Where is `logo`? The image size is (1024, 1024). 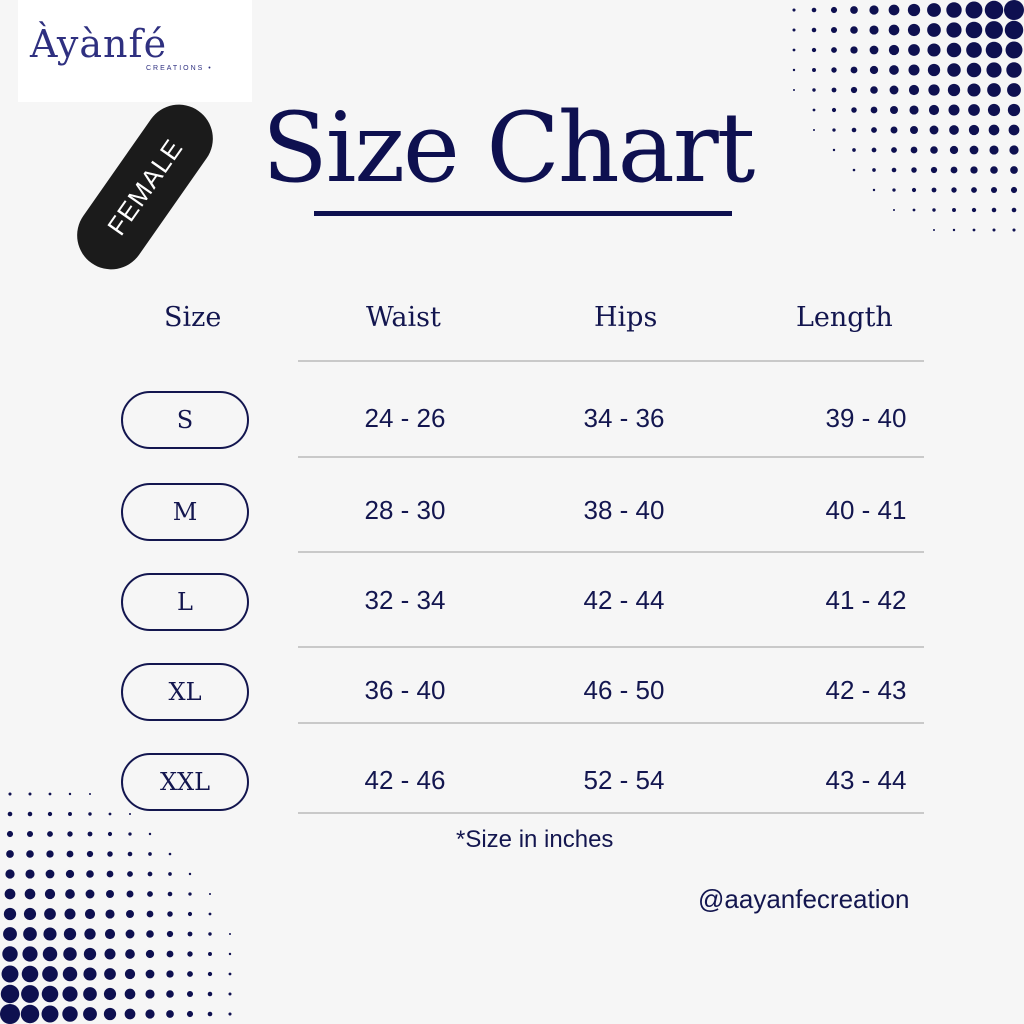 logo is located at coordinates (135, 51).